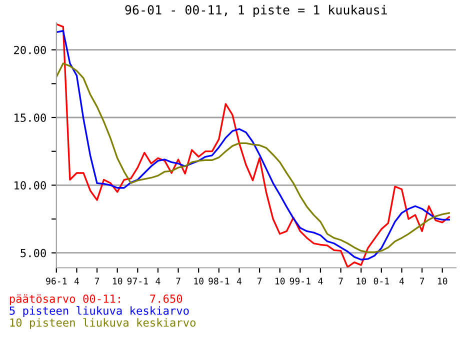 Image resolution: width=470 pixels, height=350 pixels. Describe the element at coordinates (103, 323) in the screenshot. I see `text: 10 pisteen liukuva keskiarvo` at that location.